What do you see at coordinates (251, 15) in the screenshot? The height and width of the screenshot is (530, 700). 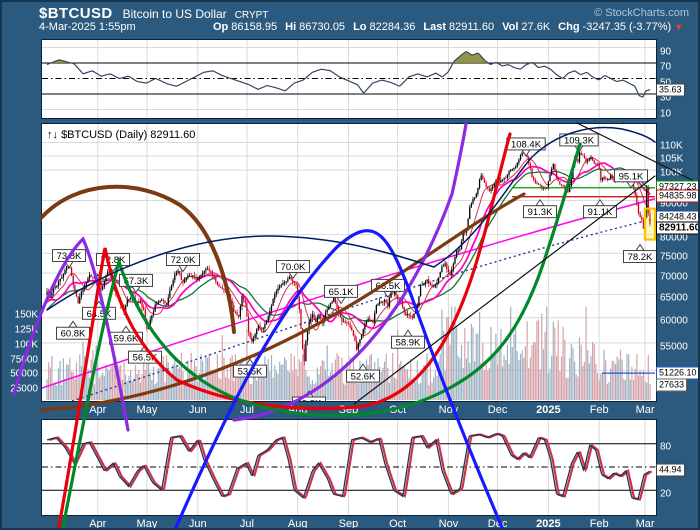 I see `exchange-label: CRYPT` at bounding box center [251, 15].